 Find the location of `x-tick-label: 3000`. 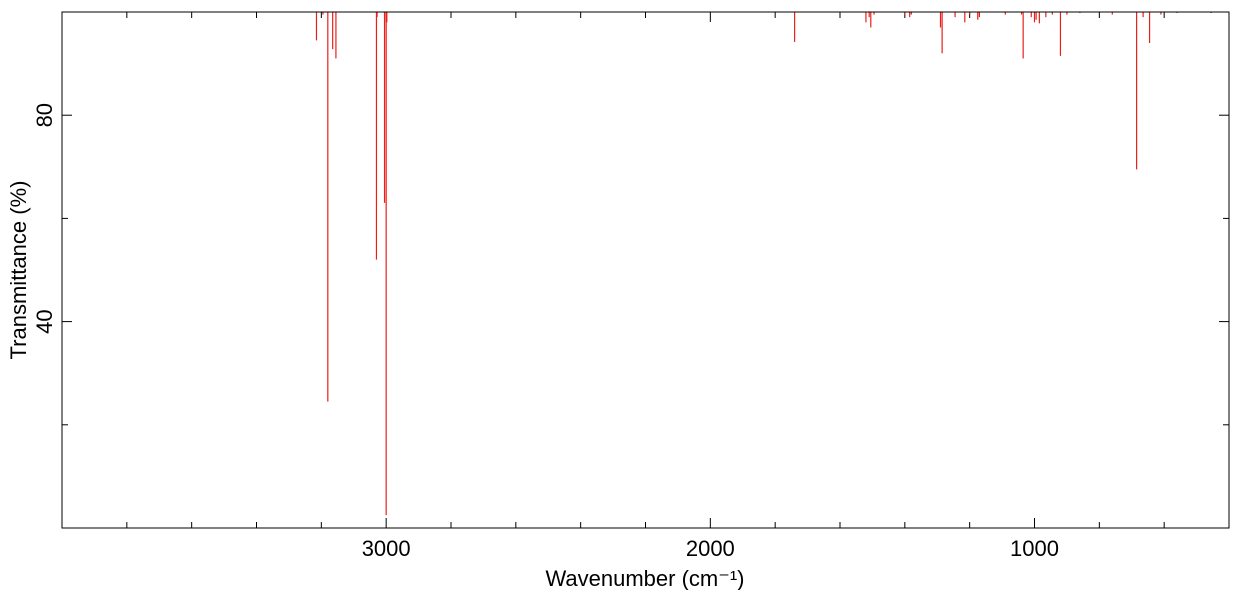

x-tick-label: 3000 is located at coordinates (386, 548).